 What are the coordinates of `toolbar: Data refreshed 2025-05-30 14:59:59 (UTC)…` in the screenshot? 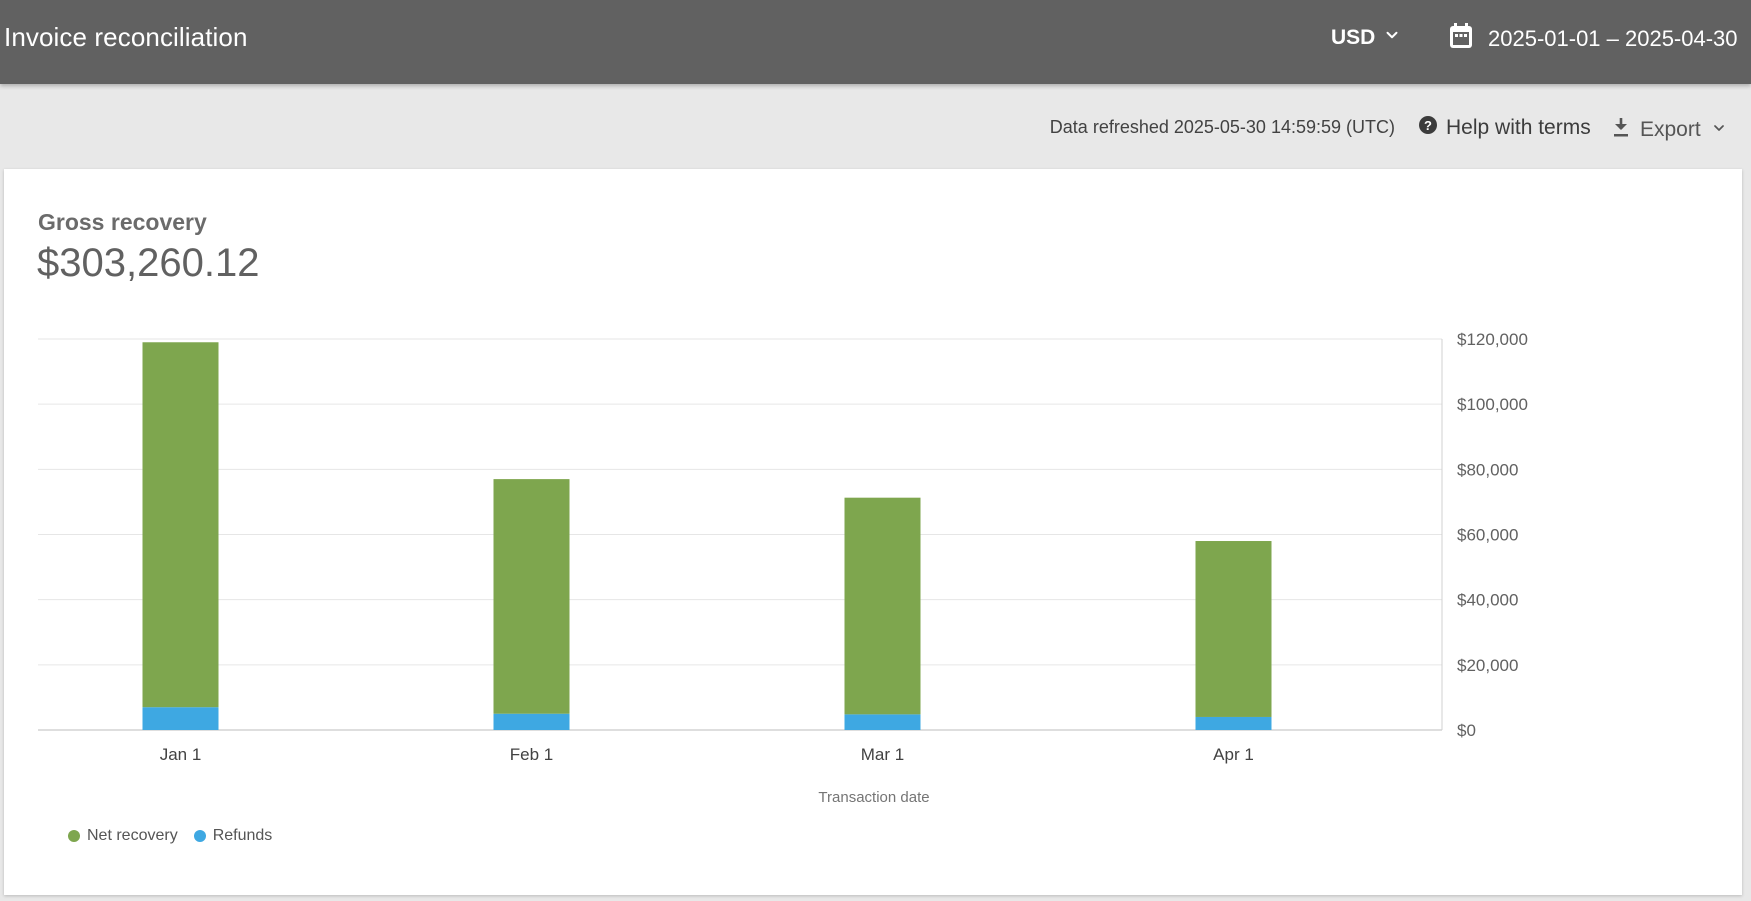 It's located at (875, 130).